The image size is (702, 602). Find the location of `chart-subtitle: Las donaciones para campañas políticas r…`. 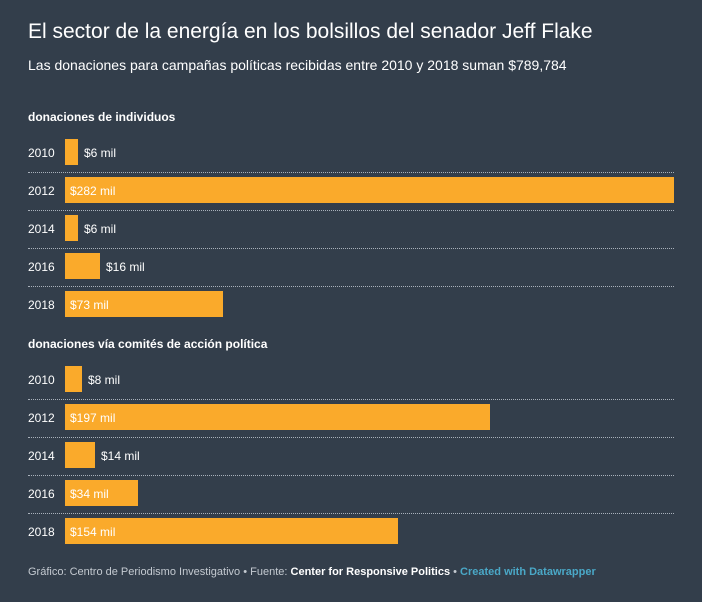

chart-subtitle: Las donaciones para campañas políticas r… is located at coordinates (297, 65).